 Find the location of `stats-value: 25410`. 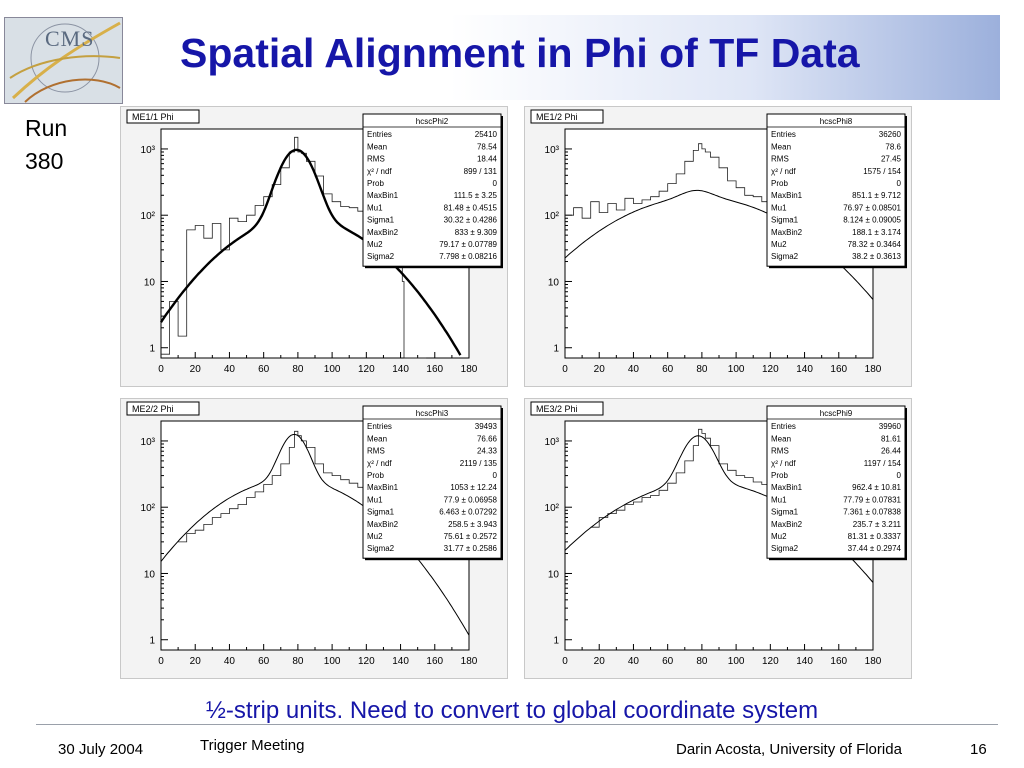

stats-value: 25410 is located at coordinates (486, 134).